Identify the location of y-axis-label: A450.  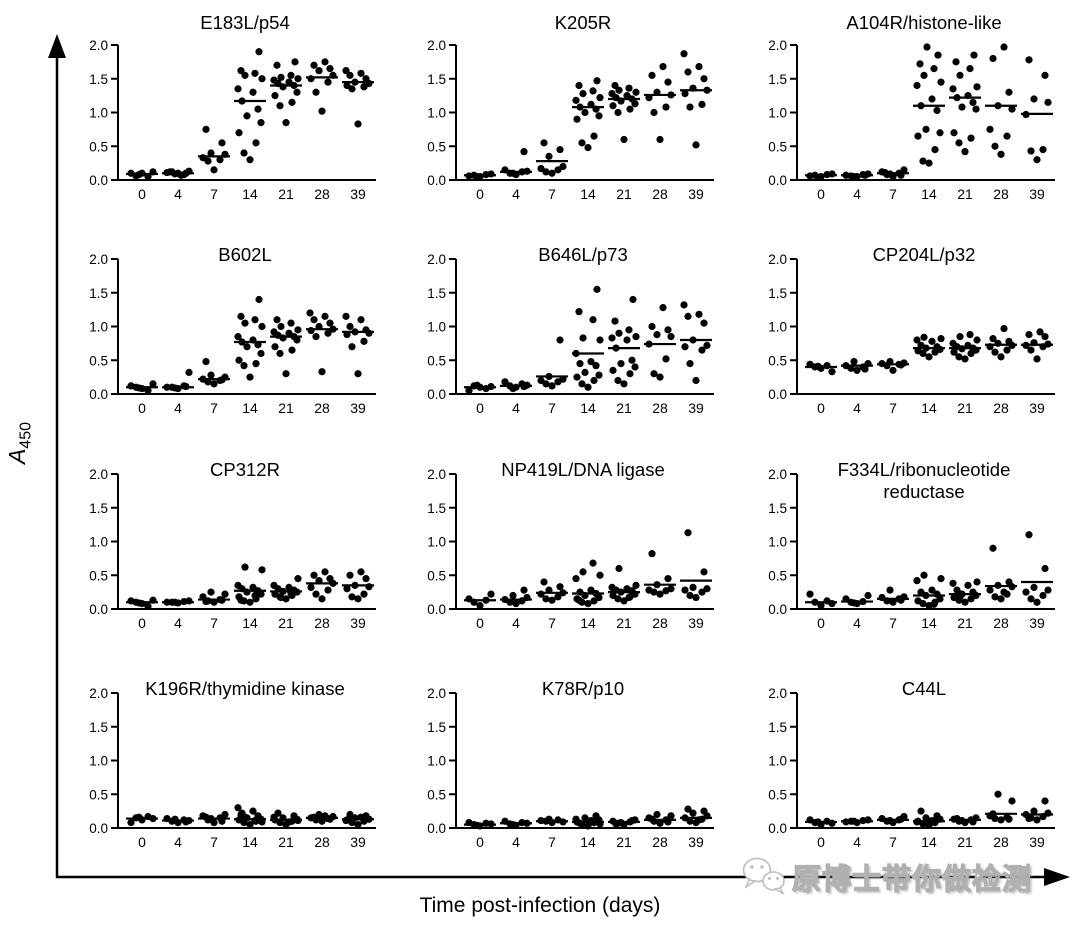
(19, 443).